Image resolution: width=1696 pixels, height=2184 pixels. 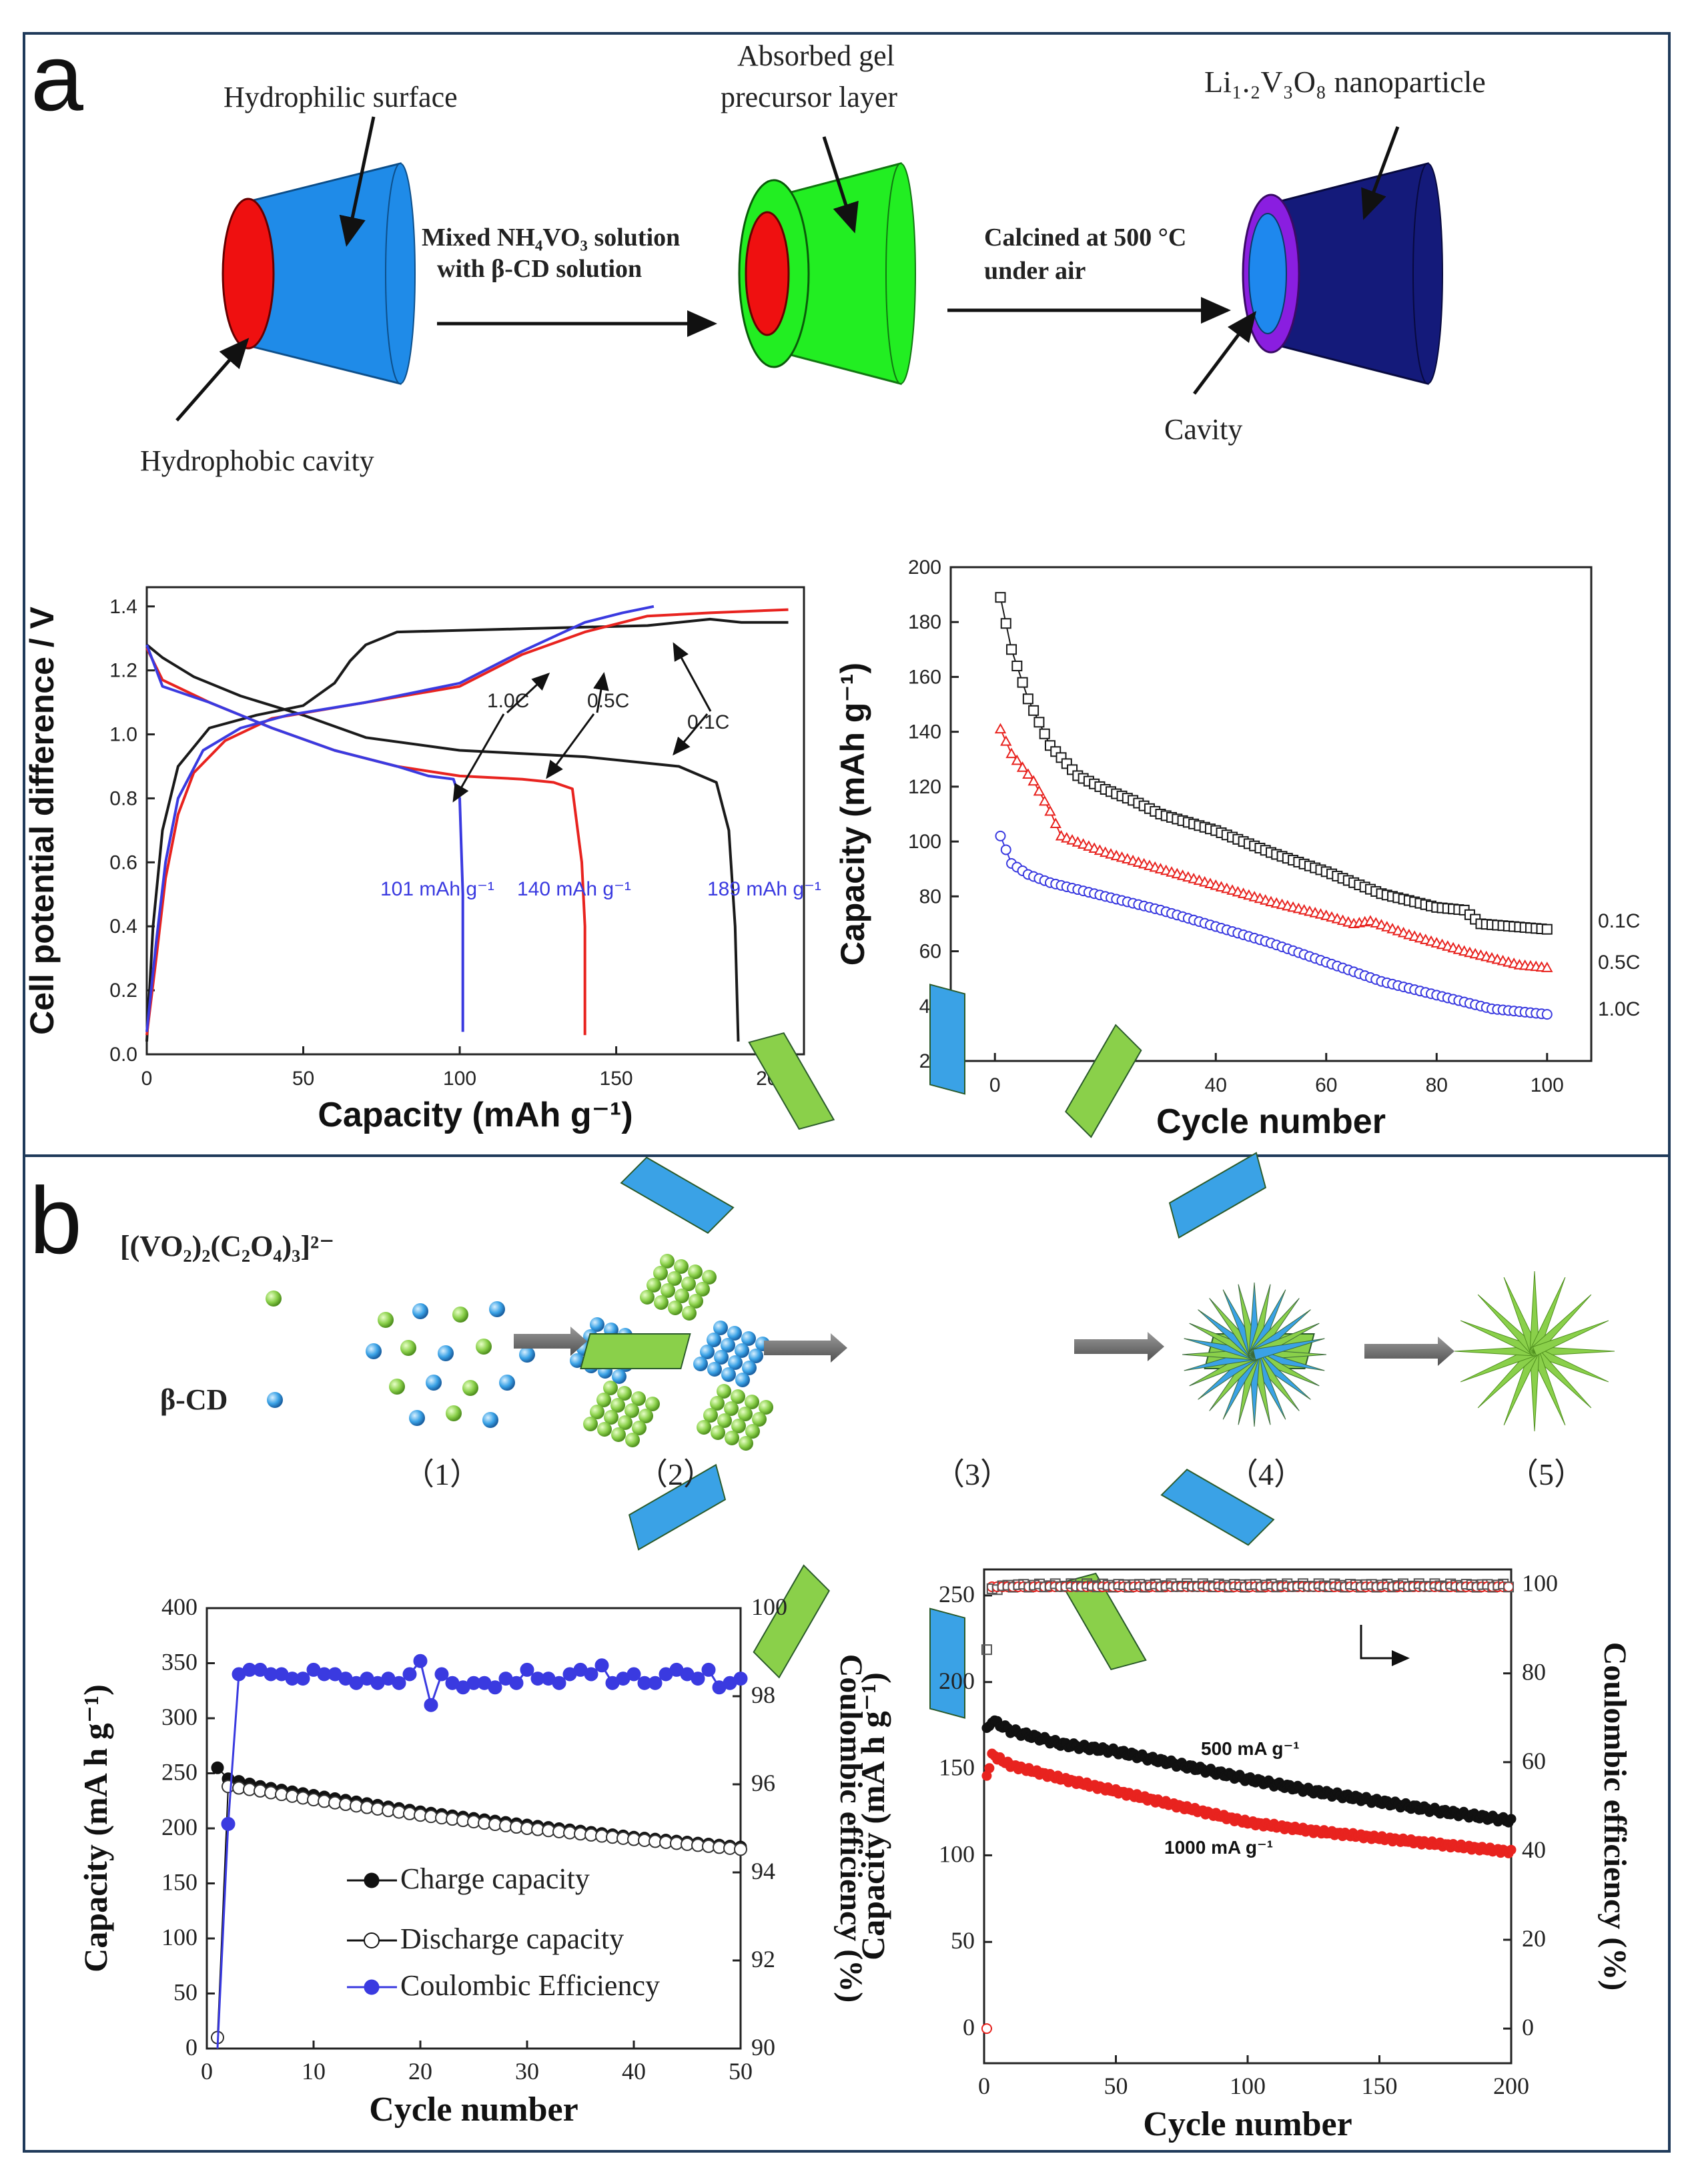 What do you see at coordinates (227, 1246) in the screenshot?
I see `complex-label: [(VO₂)₂(C₂O₄)₃]²⁻` at bounding box center [227, 1246].